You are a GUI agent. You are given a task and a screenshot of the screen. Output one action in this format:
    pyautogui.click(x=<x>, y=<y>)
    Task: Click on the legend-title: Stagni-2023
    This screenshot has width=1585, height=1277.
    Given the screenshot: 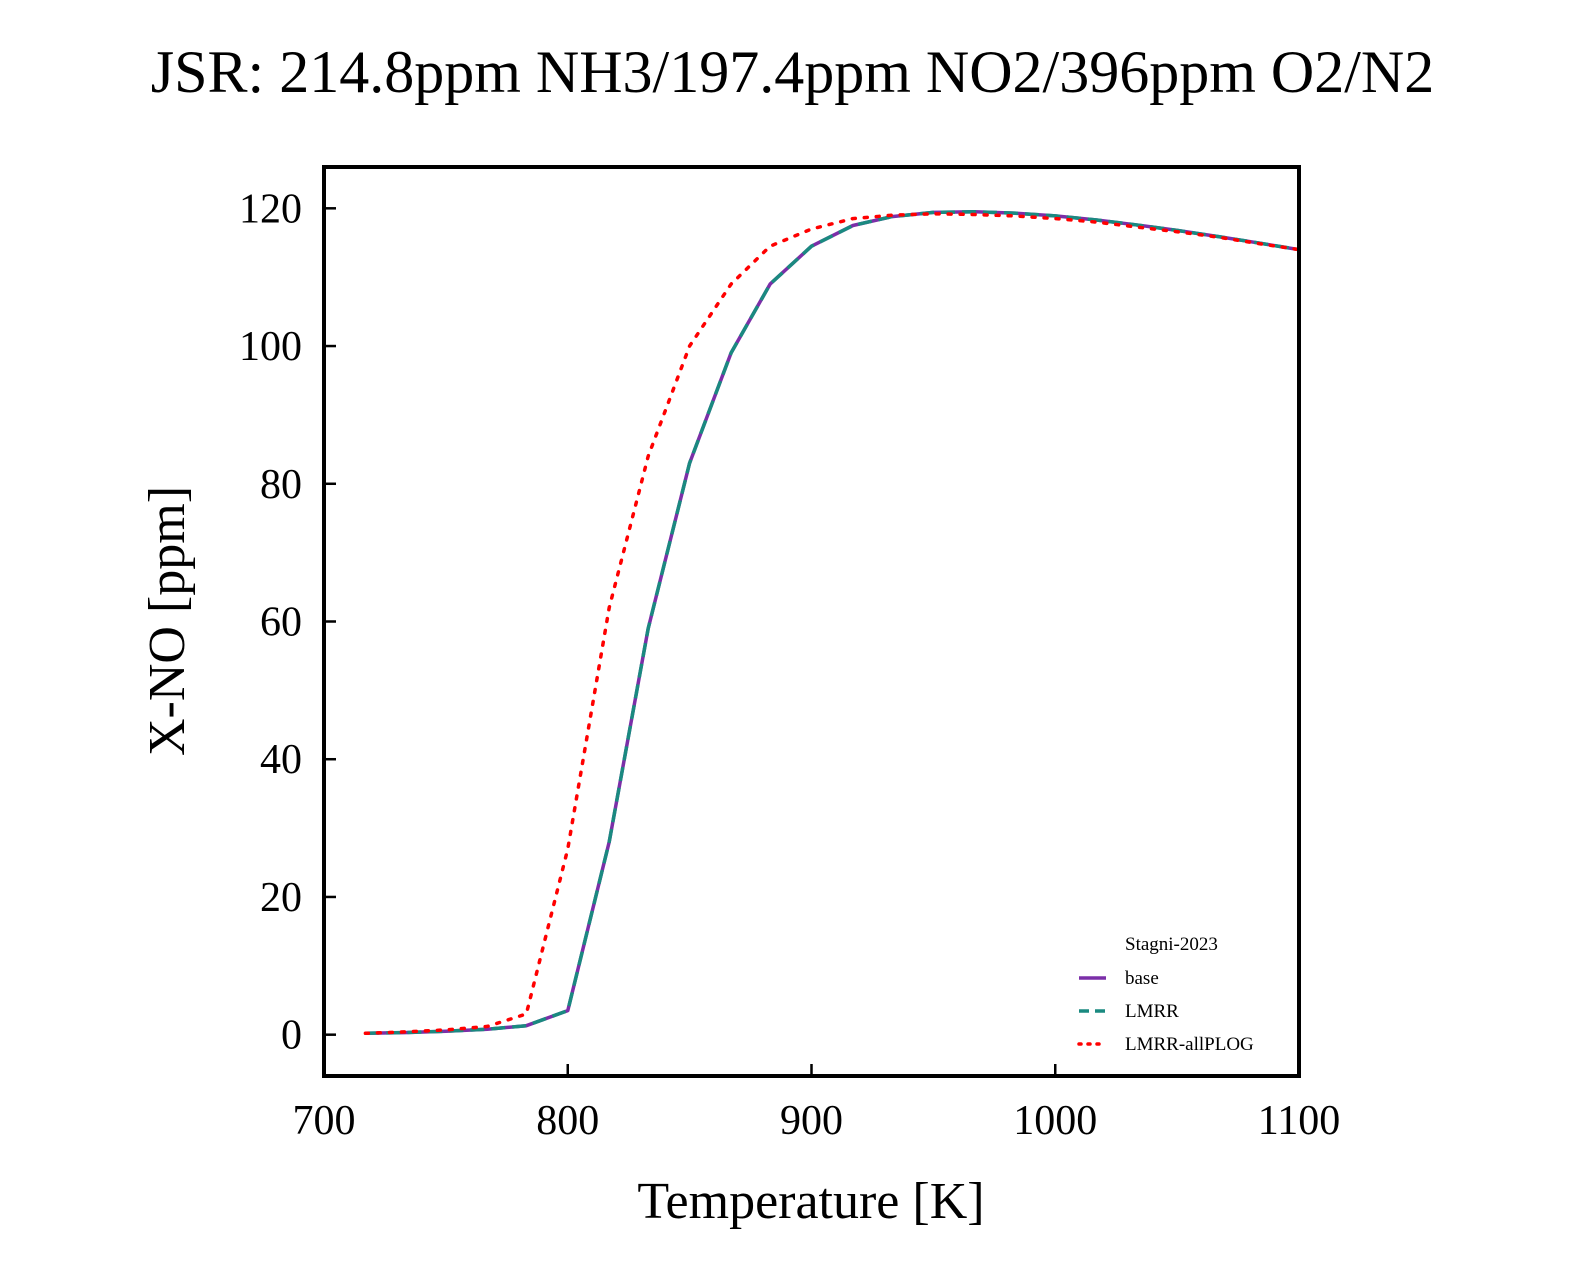 What is the action you would take?
    pyautogui.click(x=1171, y=944)
    